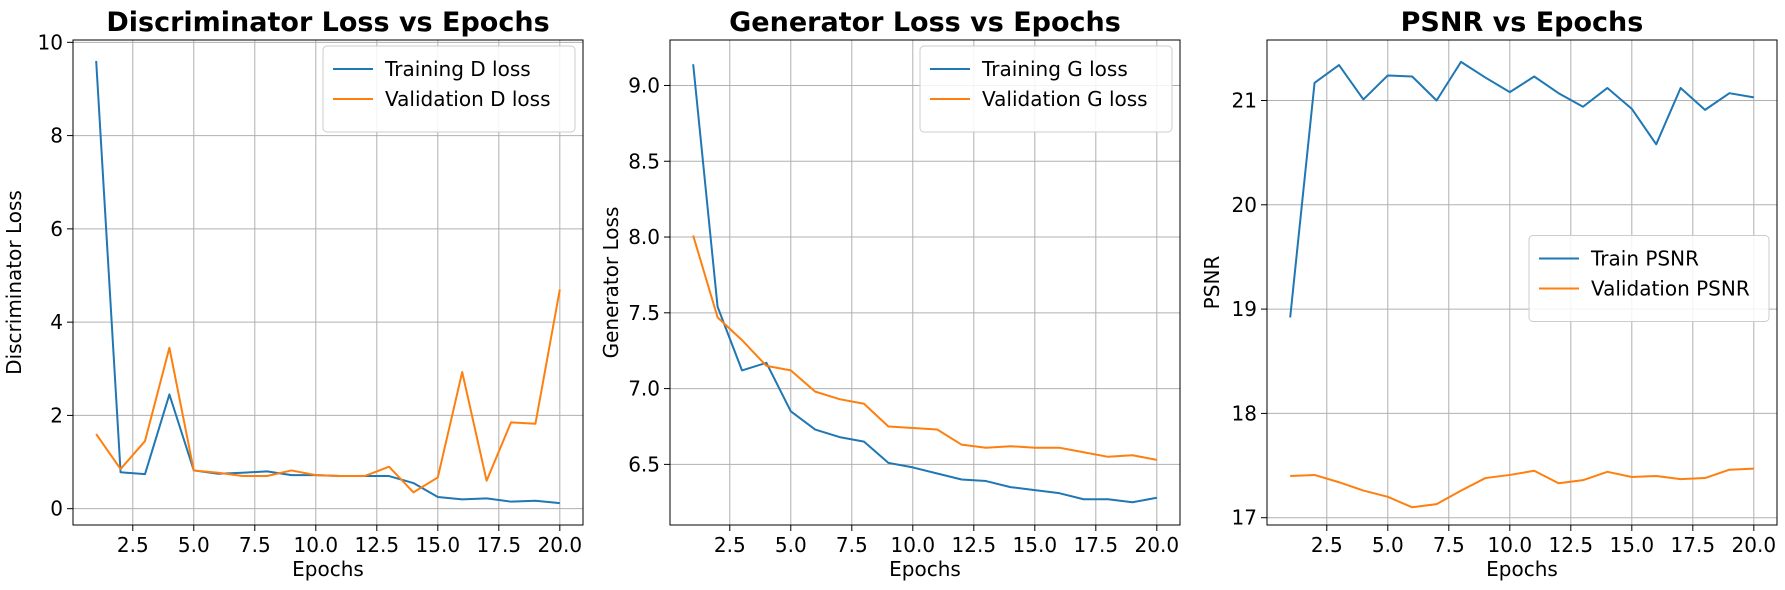  I want to click on chart1-legend-box, so click(449, 89).